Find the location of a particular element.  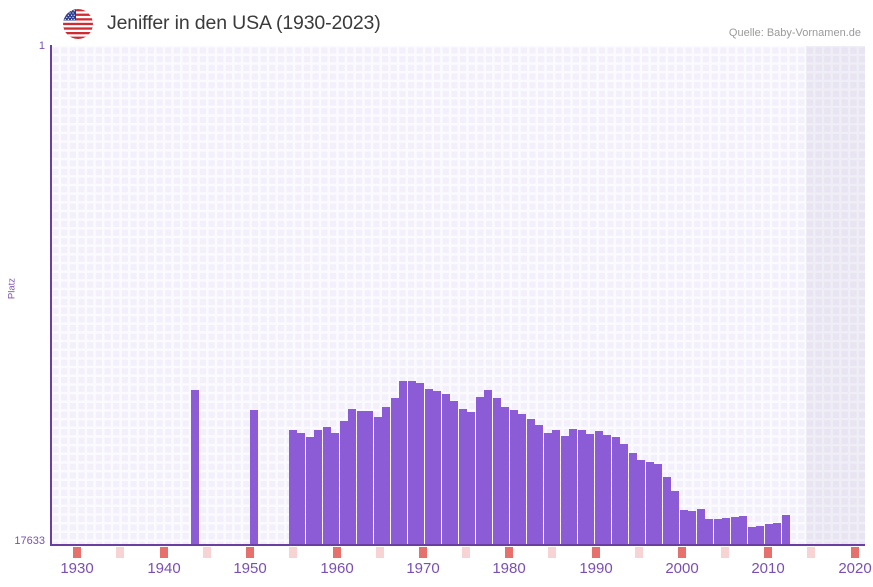

bar-2016 is located at coordinates (777, 534).